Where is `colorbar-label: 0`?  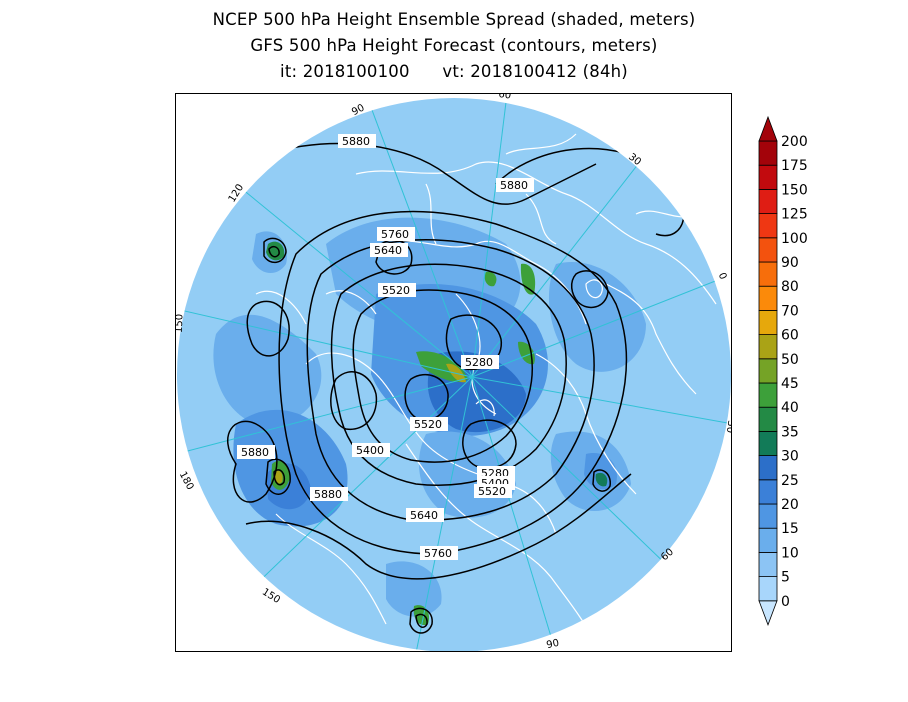 colorbar-label: 0 is located at coordinates (785, 602).